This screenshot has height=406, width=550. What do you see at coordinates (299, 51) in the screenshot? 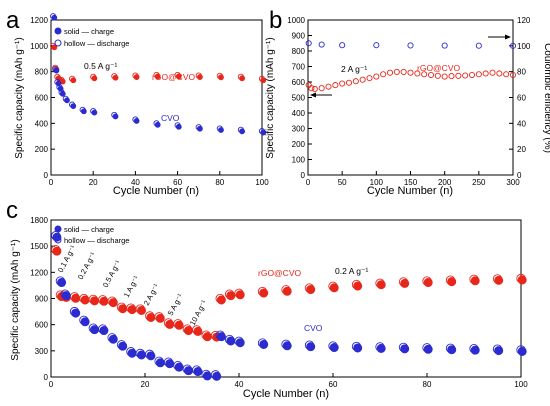
I see `y-tick-label: 800` at bounding box center [299, 51].